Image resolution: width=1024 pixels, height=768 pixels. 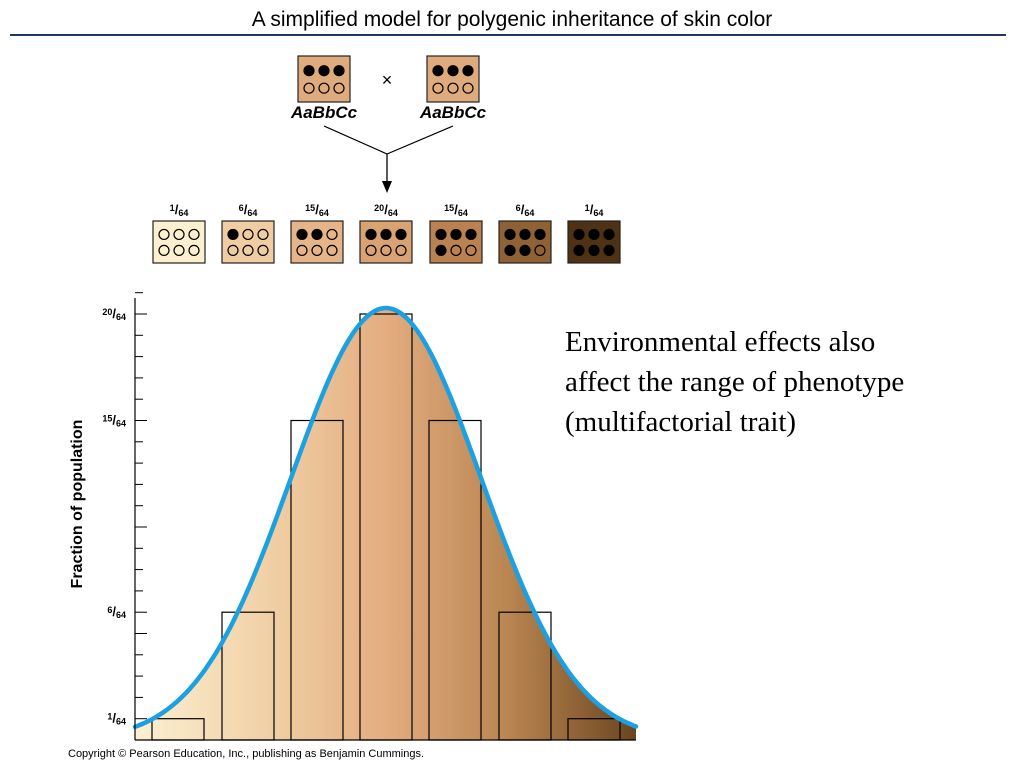 What do you see at coordinates (720, 342) in the screenshot?
I see `note-line: Environmental effects also` at bounding box center [720, 342].